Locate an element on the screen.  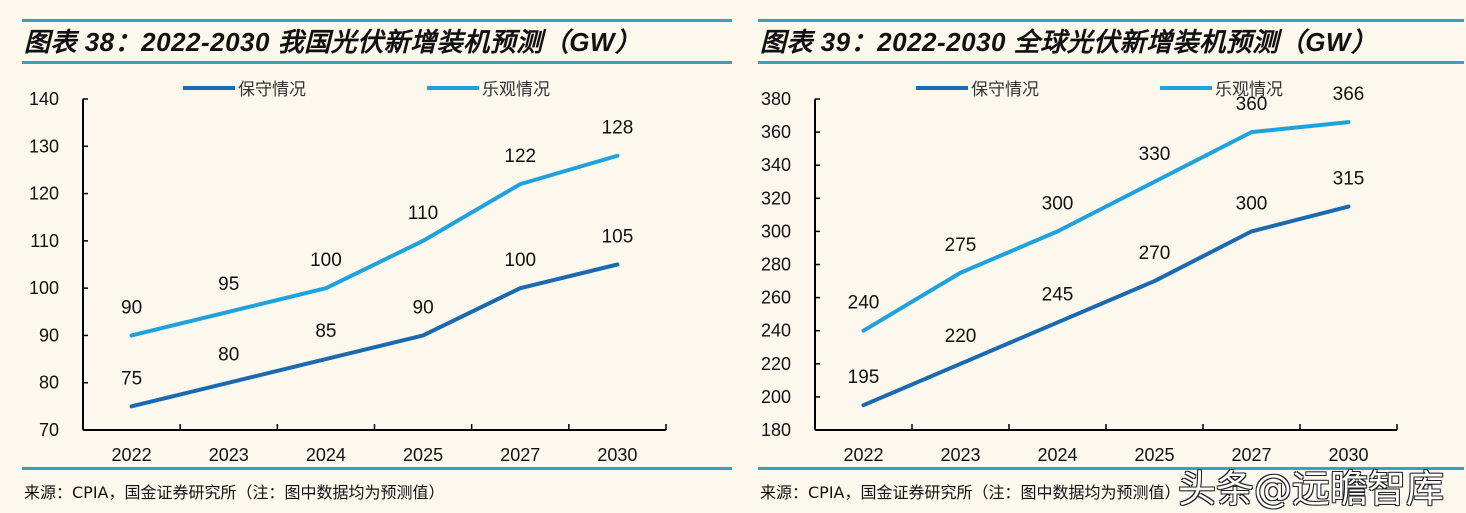
y-tick-label: 300 is located at coordinates (776, 231).